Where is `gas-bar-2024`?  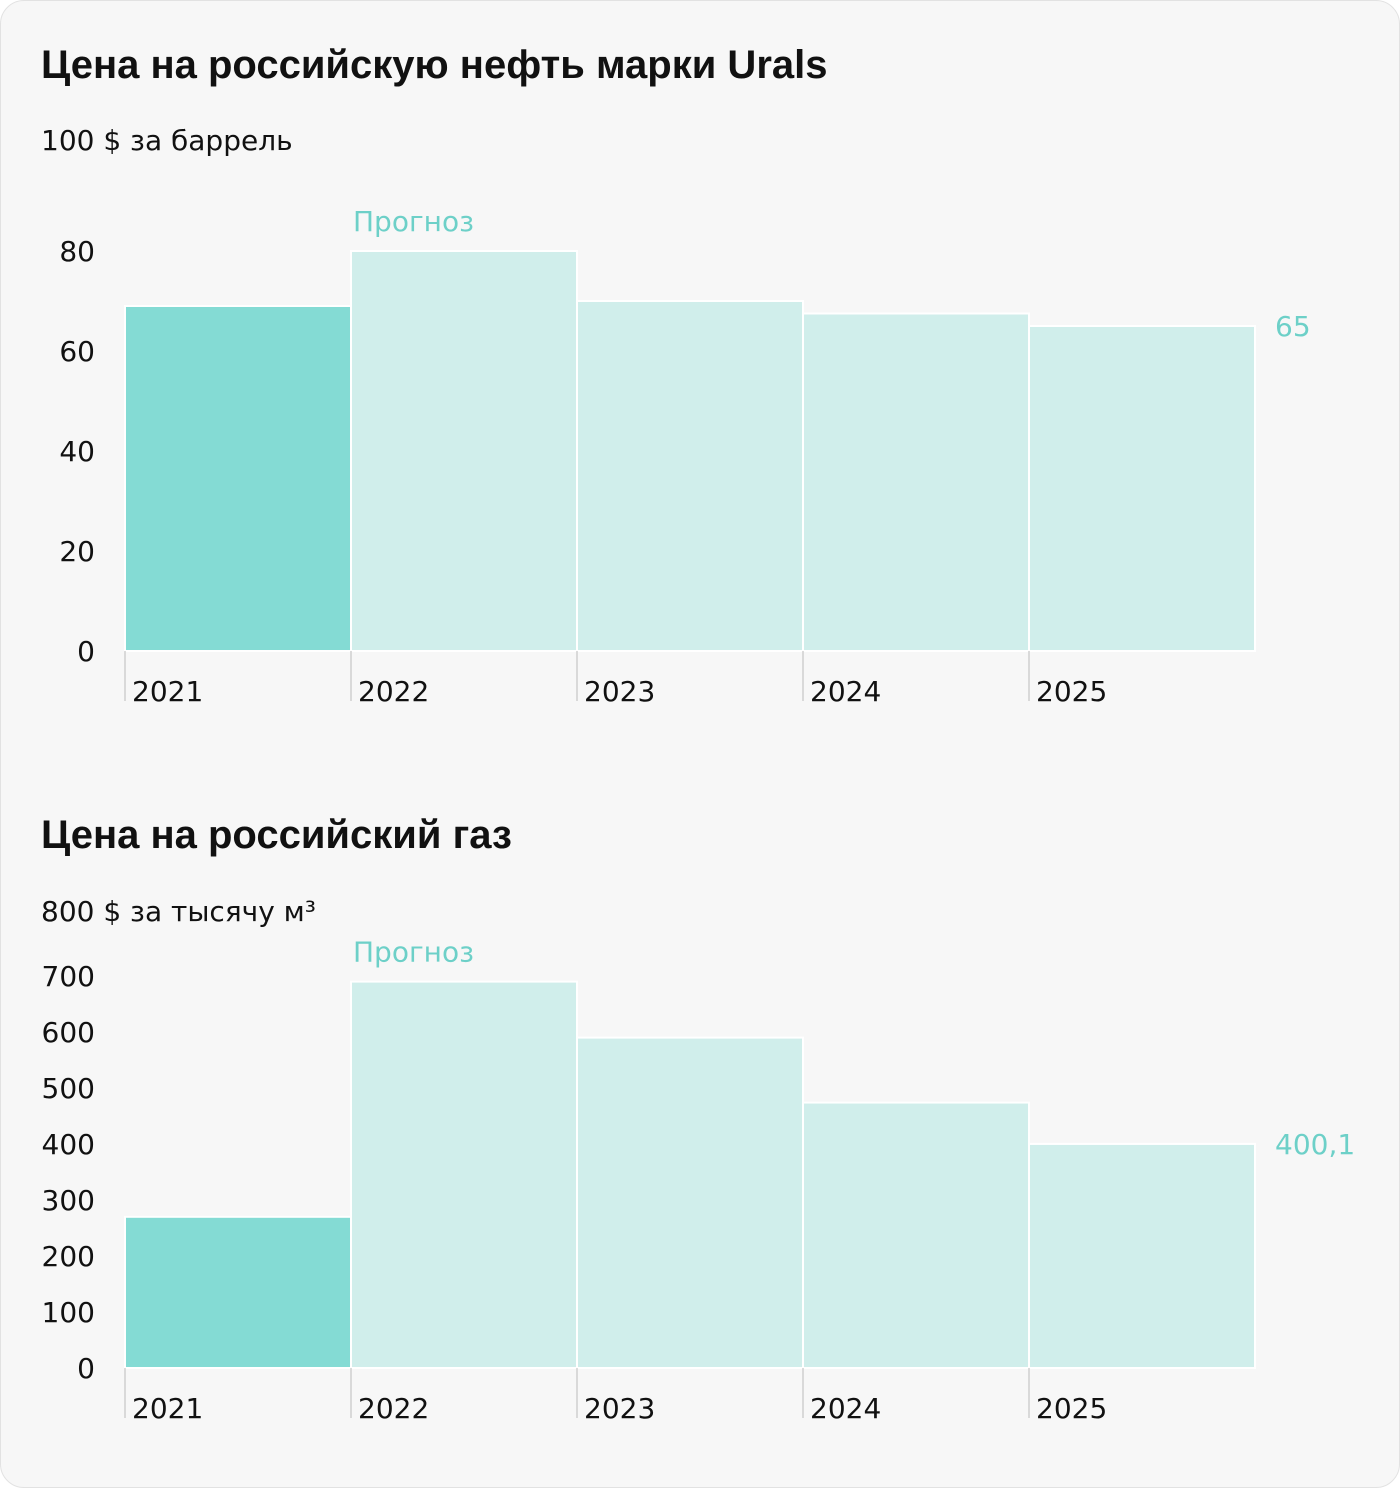
gas-bar-2024 is located at coordinates (916, 1235).